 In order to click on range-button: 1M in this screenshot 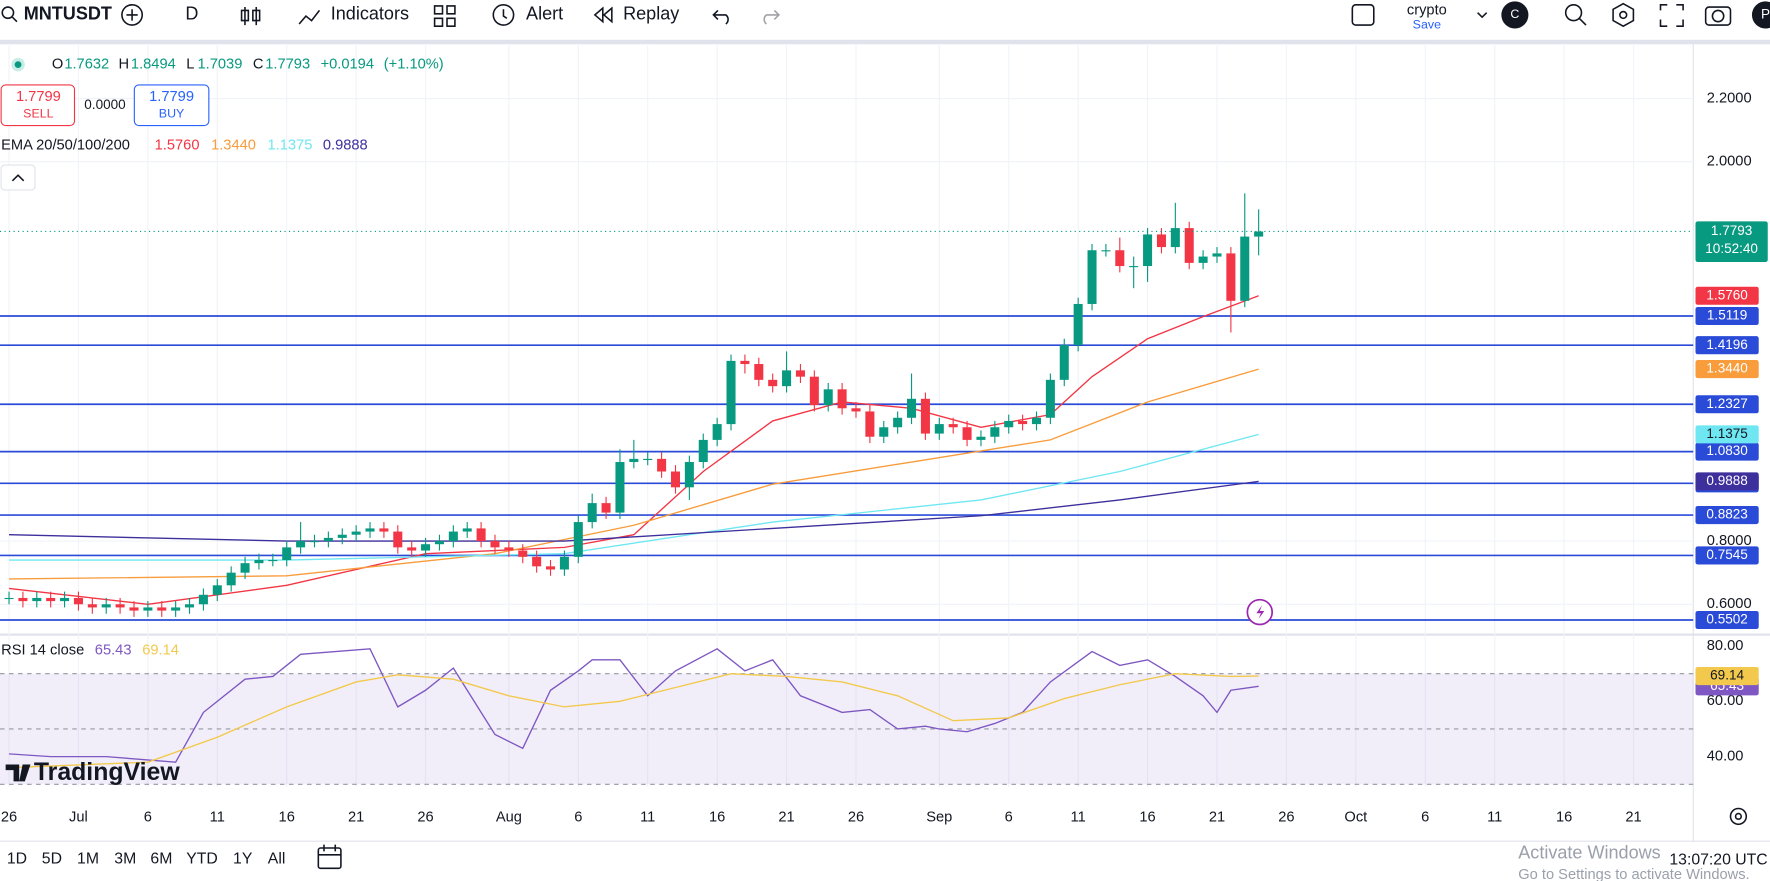, I will do `click(88, 858)`.